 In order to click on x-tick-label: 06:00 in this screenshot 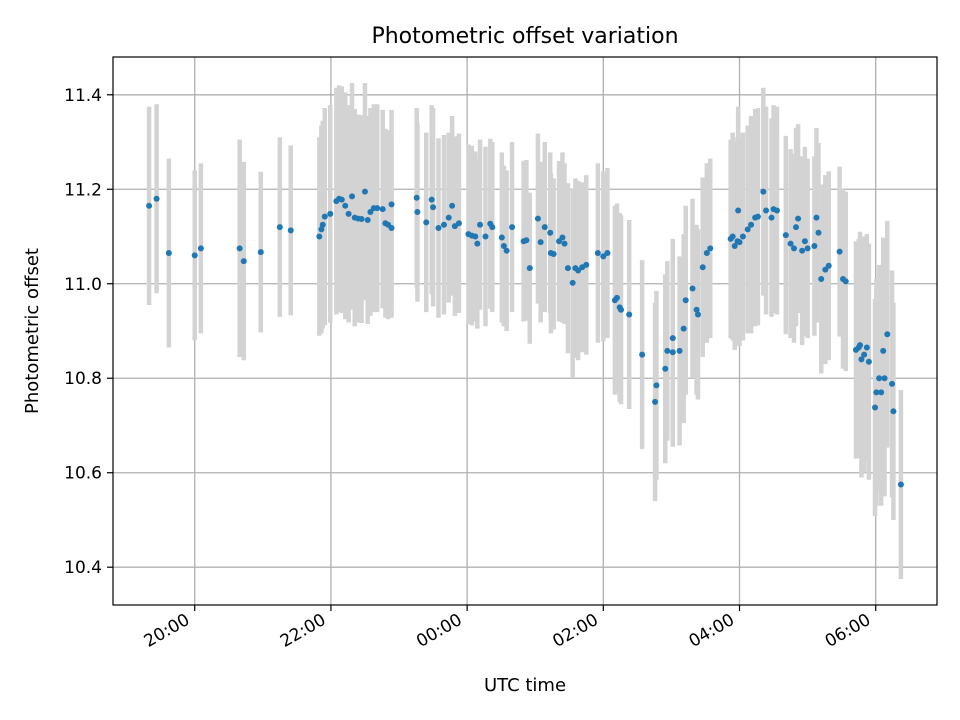, I will do `click(848, 631)`.